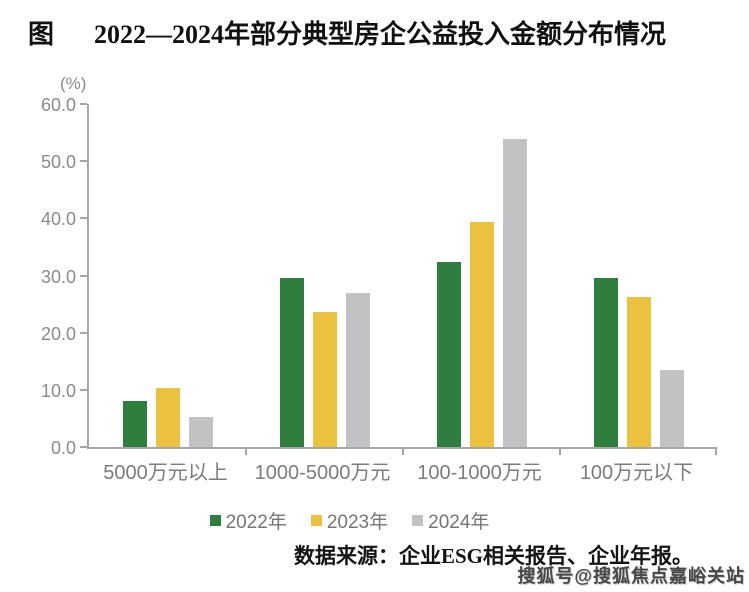 Image resolution: width=749 pixels, height=592 pixels. What do you see at coordinates (58, 105) in the screenshot?
I see `y-axis-tick-label: 60.0` at bounding box center [58, 105].